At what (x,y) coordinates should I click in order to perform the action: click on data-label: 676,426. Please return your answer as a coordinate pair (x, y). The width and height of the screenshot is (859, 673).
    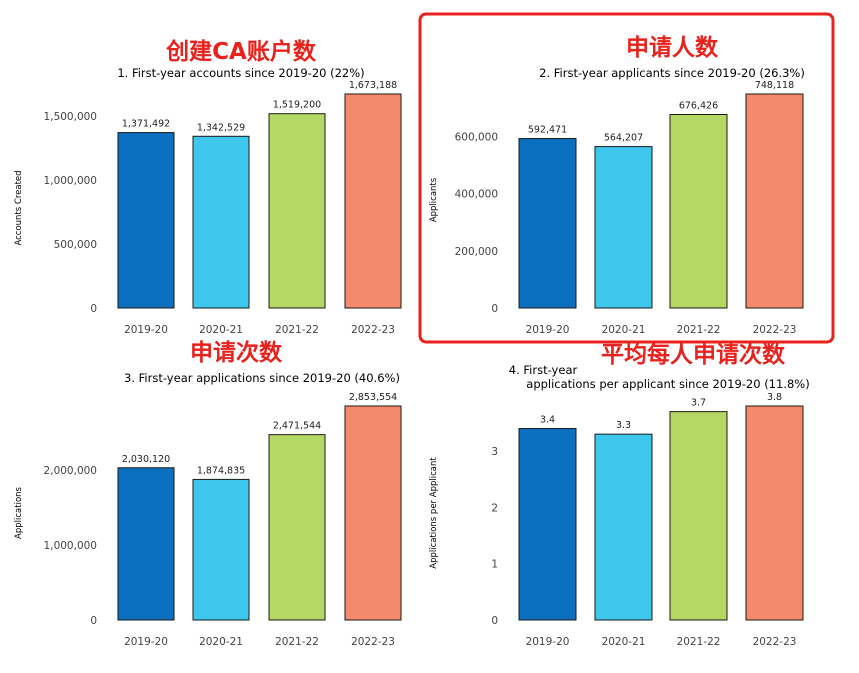
    Looking at the image, I should click on (698, 106).